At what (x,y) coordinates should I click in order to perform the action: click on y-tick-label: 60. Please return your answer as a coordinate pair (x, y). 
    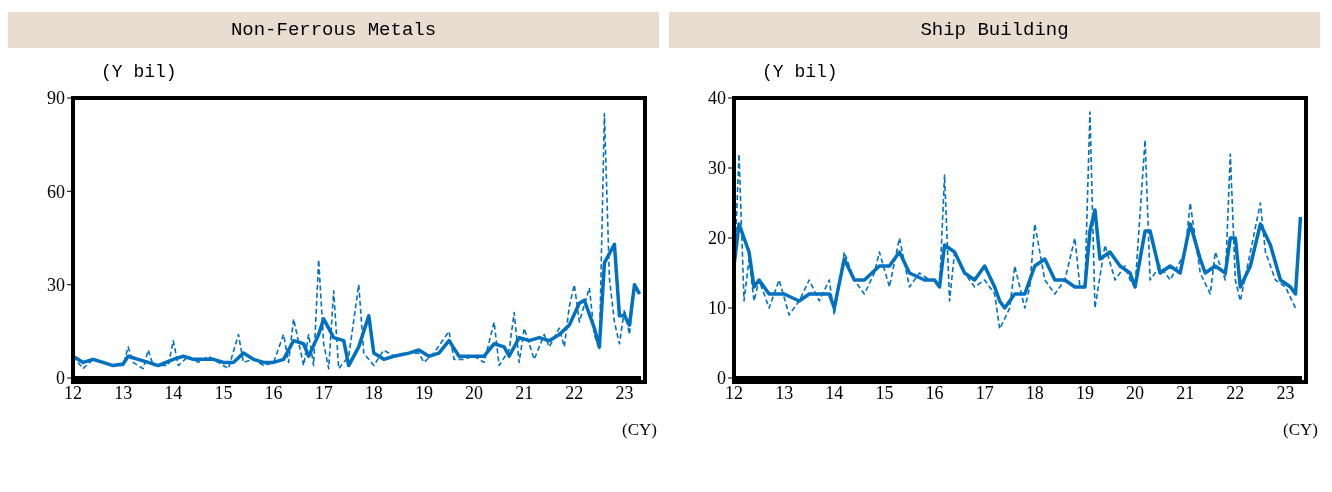
    Looking at the image, I should click on (56, 191).